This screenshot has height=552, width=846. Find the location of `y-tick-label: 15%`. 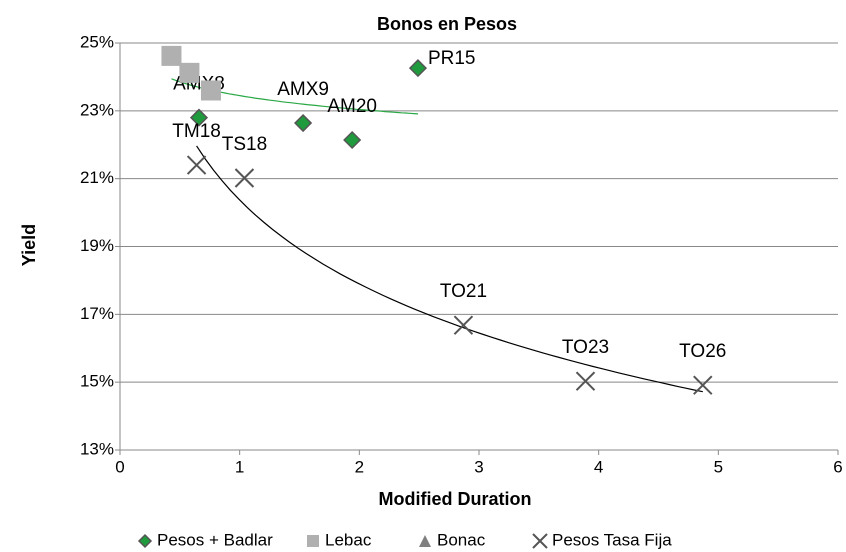

y-tick-label: 15% is located at coordinates (97, 381).